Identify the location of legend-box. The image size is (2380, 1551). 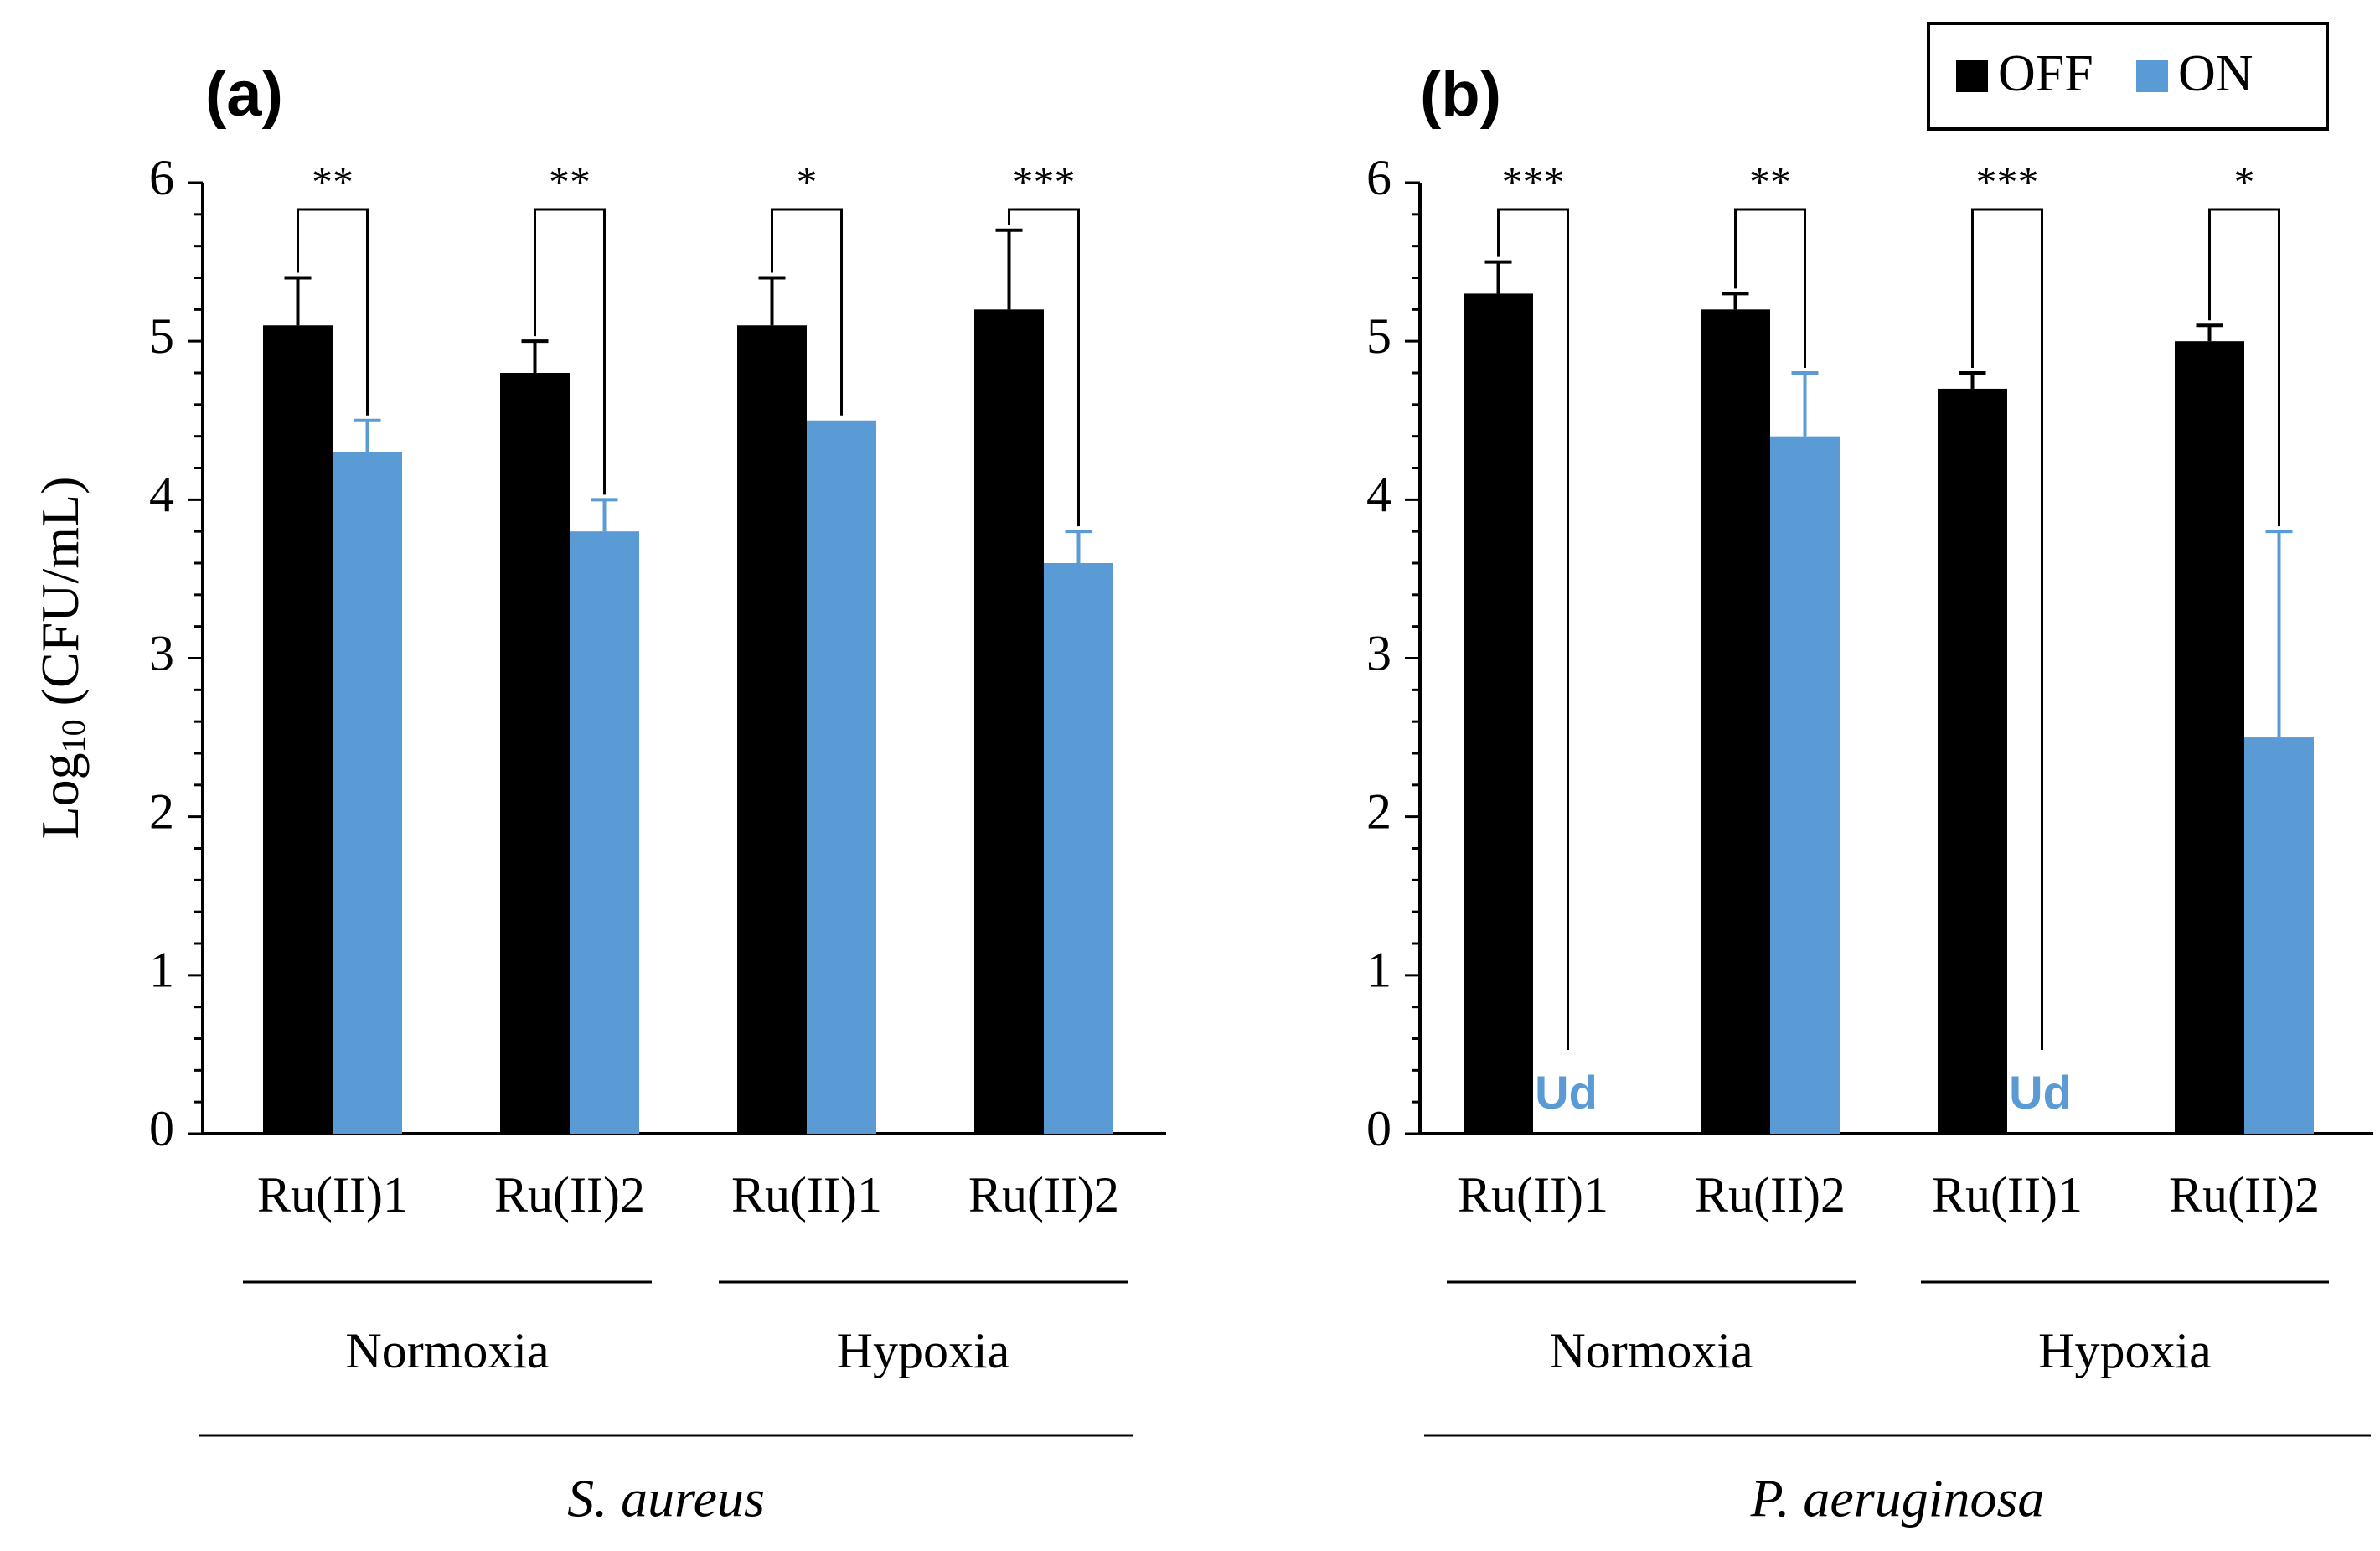
(2128, 77).